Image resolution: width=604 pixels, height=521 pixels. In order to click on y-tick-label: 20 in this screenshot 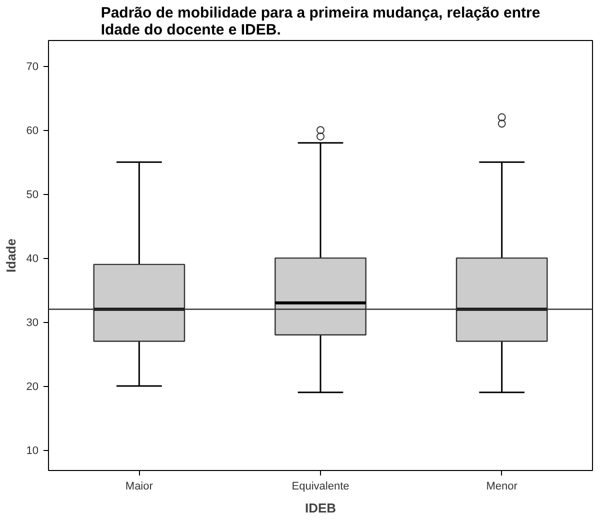, I will do `click(32, 387)`.